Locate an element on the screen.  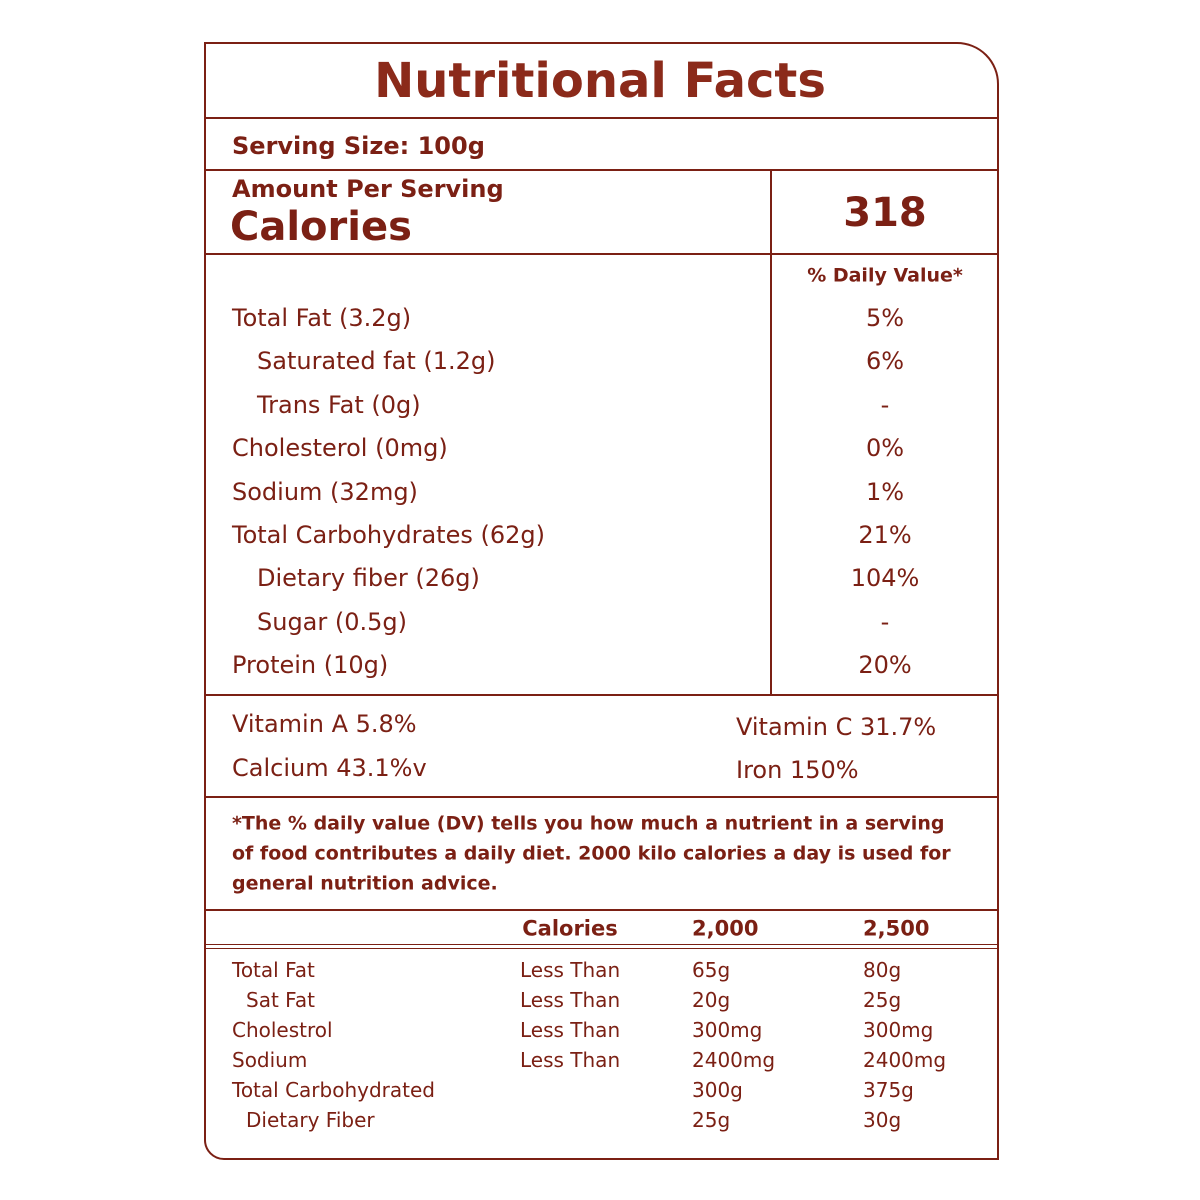
nutrient-label: Total Carbohydrates (62g) is located at coordinates (388, 535).